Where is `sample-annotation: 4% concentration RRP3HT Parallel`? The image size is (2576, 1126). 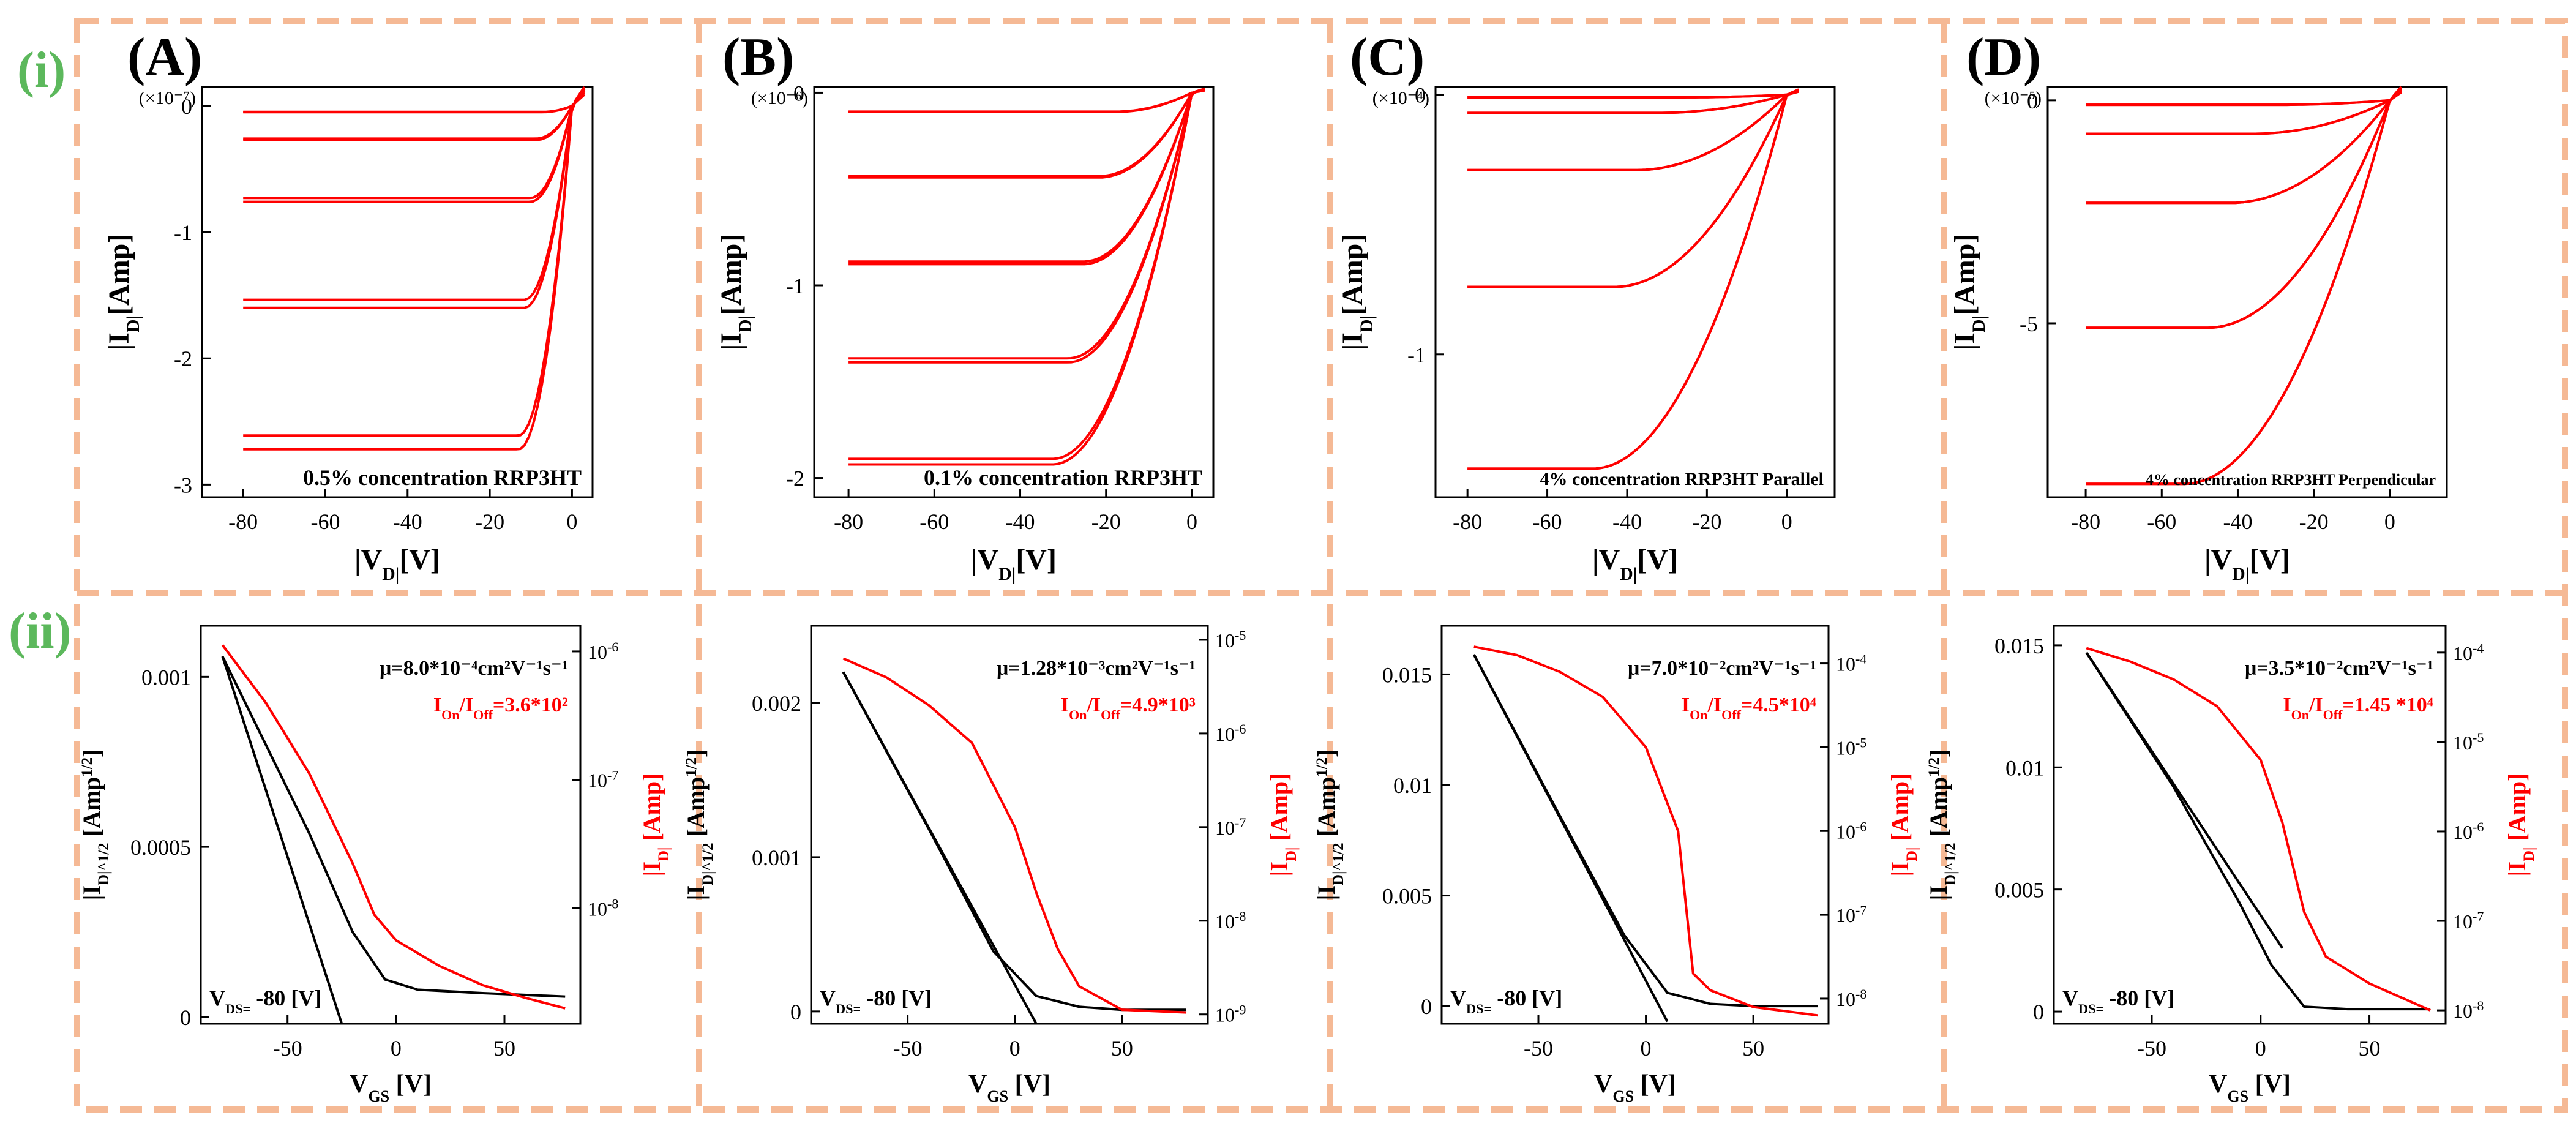 sample-annotation: 4% concentration RRP3HT Parallel is located at coordinates (1682, 479).